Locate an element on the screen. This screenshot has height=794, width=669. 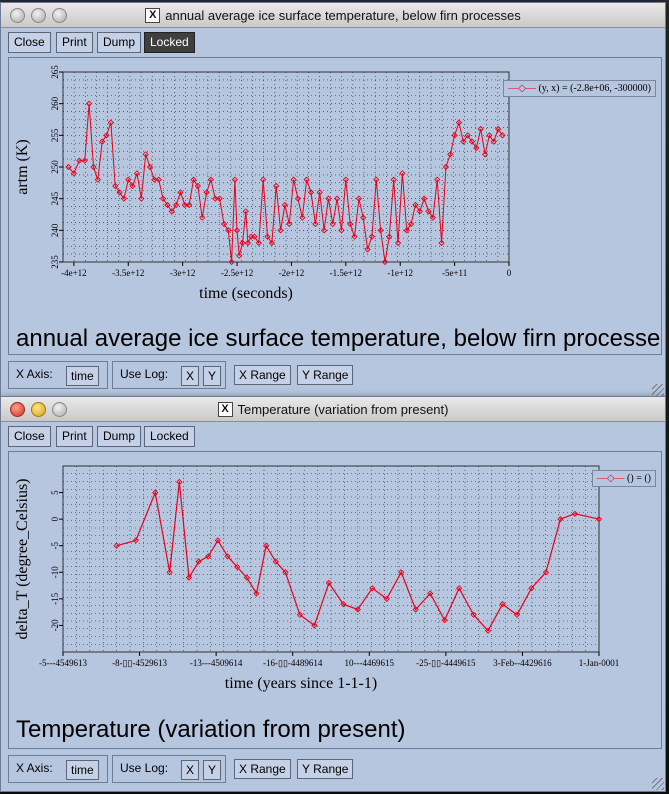
y-tick-label: -20 is located at coordinates (55, 625).